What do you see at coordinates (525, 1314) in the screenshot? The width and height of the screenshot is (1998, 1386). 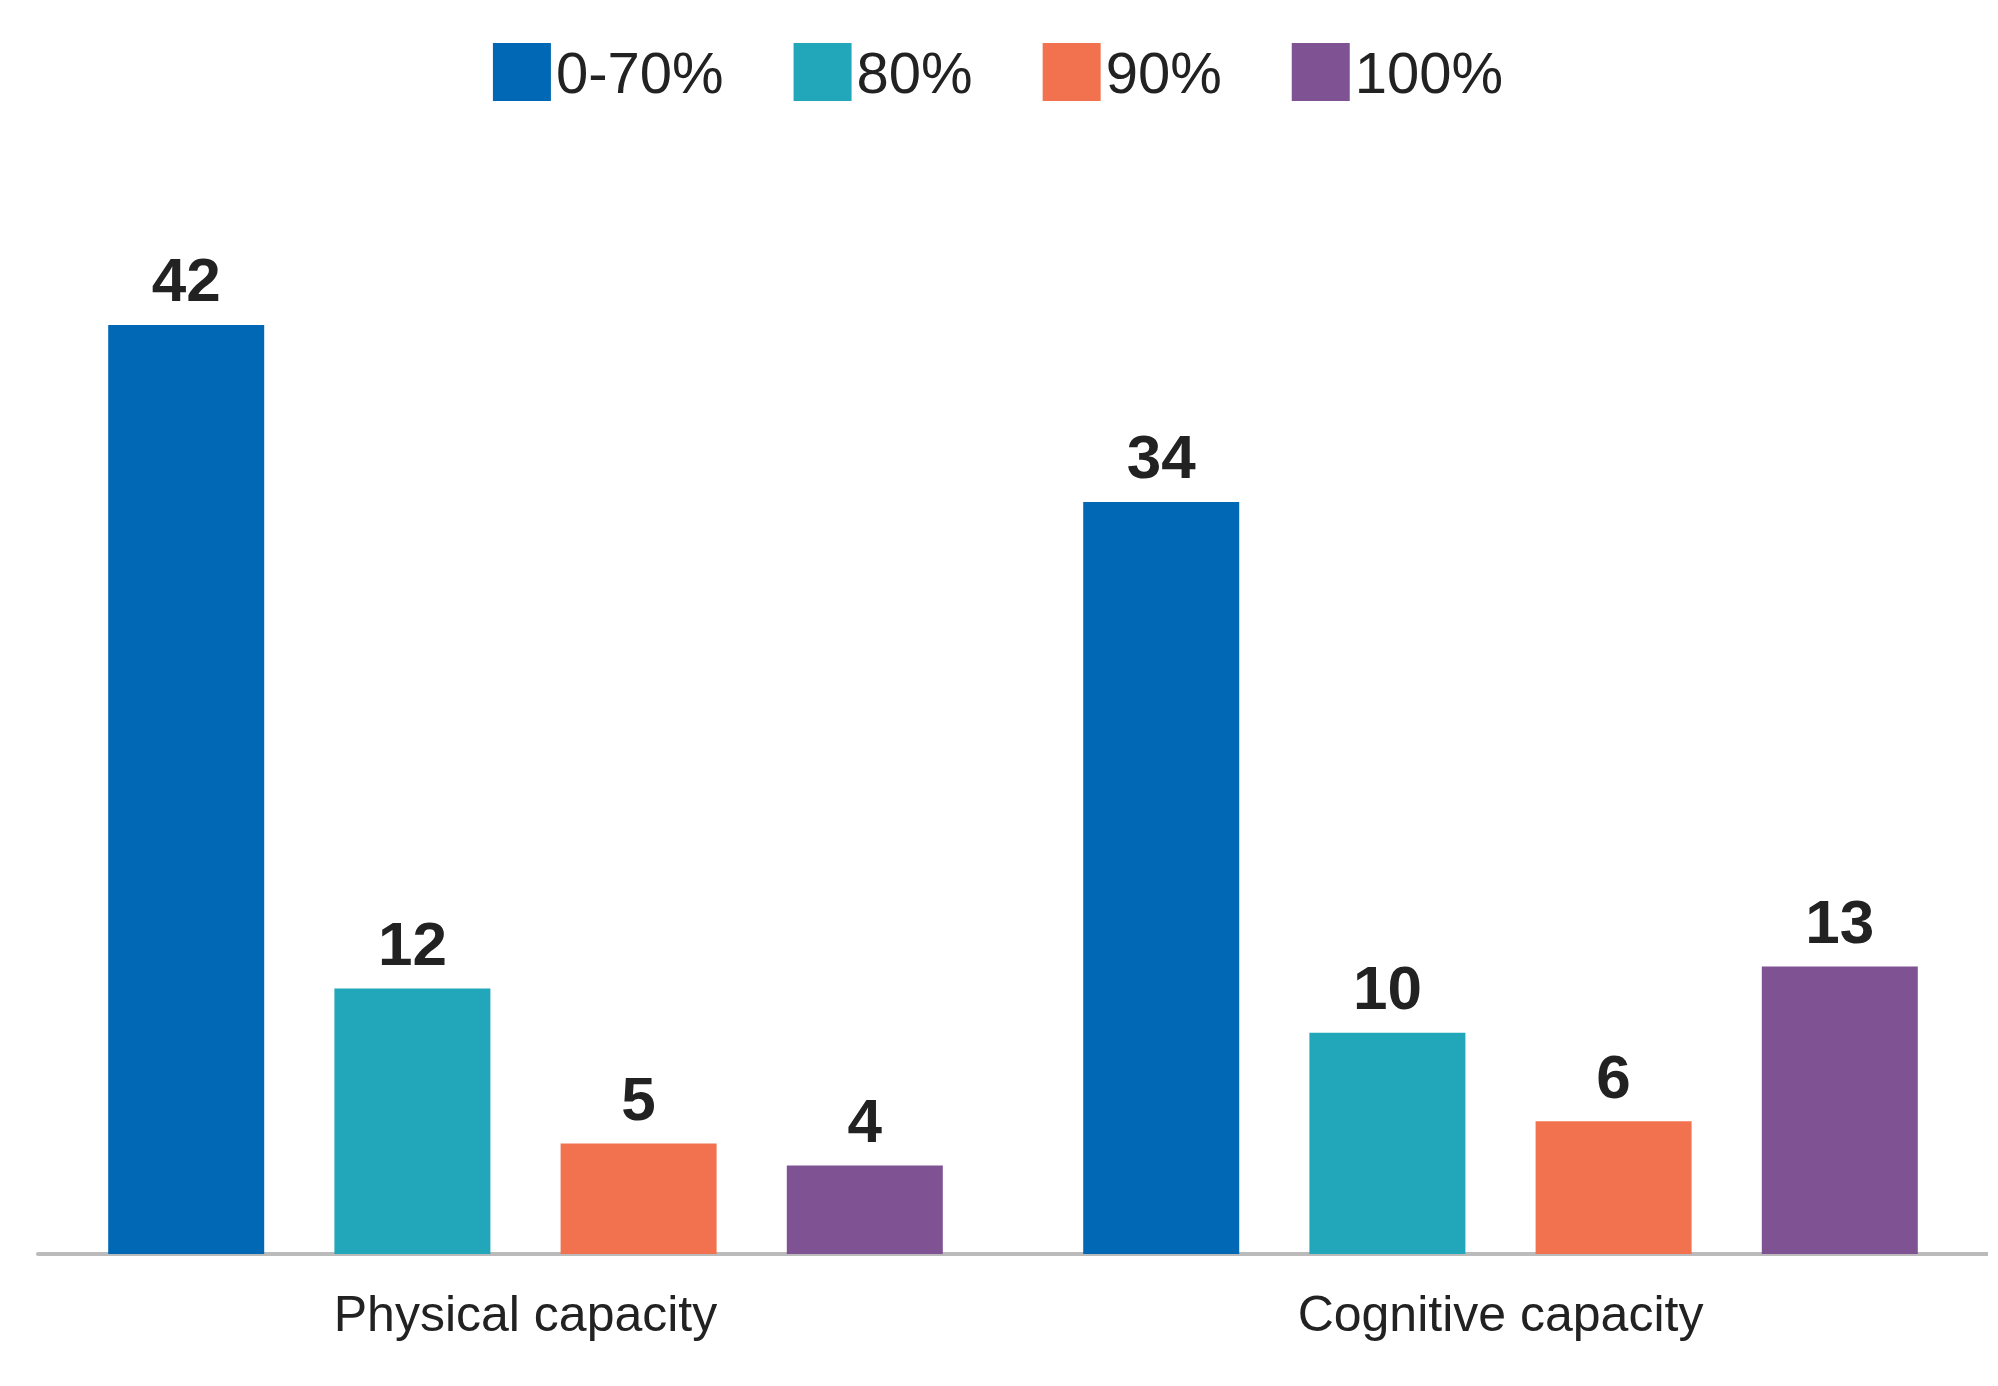 I see `x-tick-label: Physical capacity` at bounding box center [525, 1314].